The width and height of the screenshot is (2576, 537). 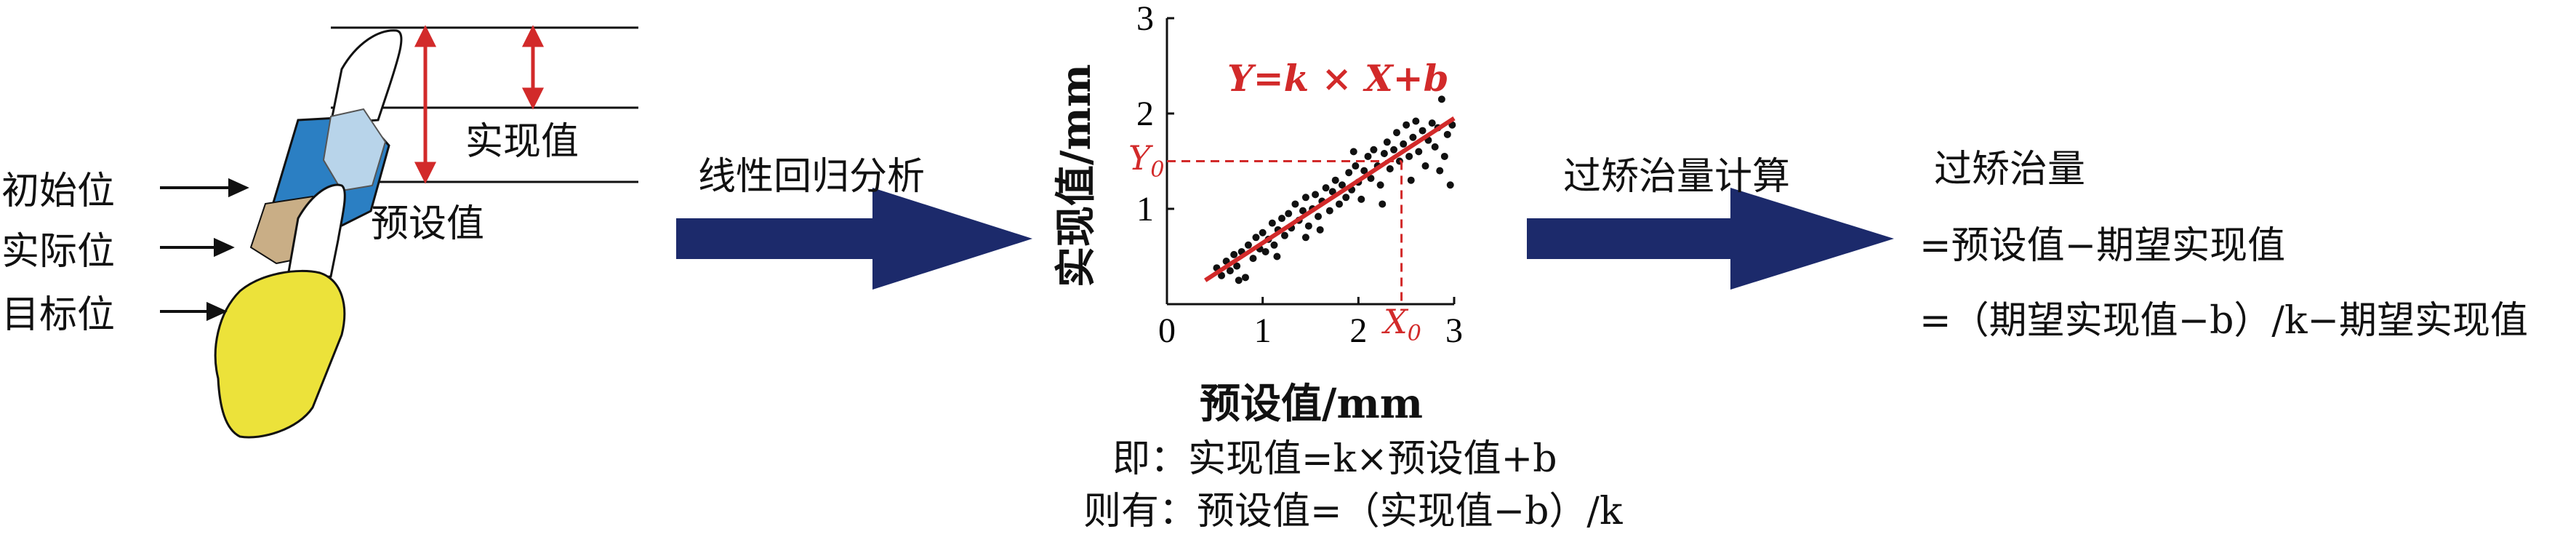 What do you see at coordinates (280, 354) in the screenshot?
I see `tooth-target-yellow` at bounding box center [280, 354].